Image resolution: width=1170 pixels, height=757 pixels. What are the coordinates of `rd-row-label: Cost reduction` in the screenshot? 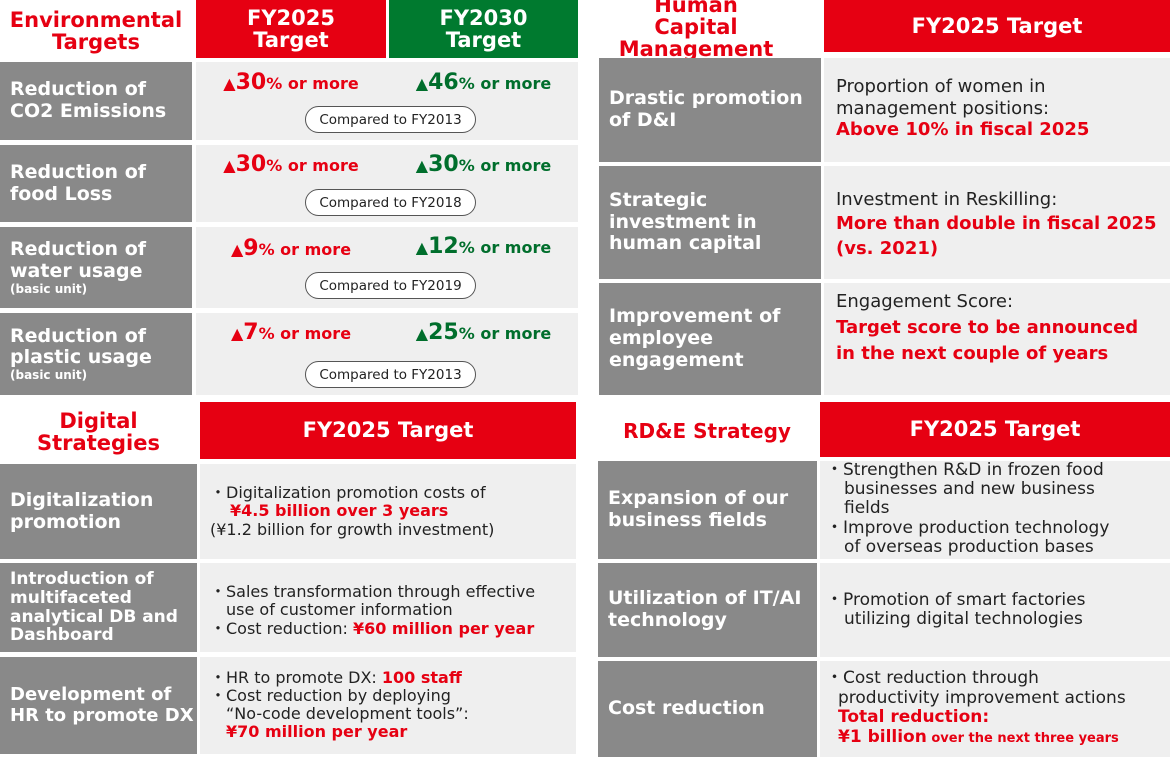 It's located at (707, 709).